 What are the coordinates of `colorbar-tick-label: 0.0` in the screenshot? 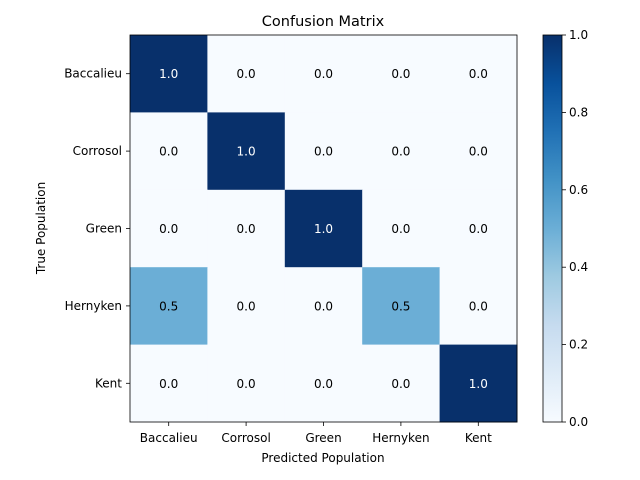 It's located at (578, 422).